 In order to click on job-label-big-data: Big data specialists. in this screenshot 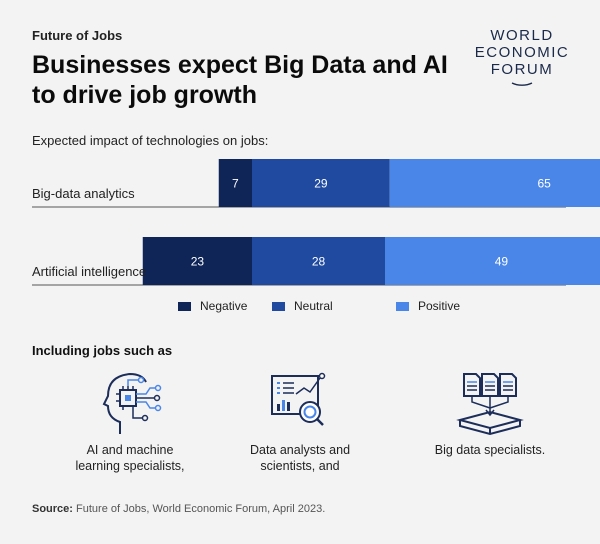, I will do `click(490, 450)`.